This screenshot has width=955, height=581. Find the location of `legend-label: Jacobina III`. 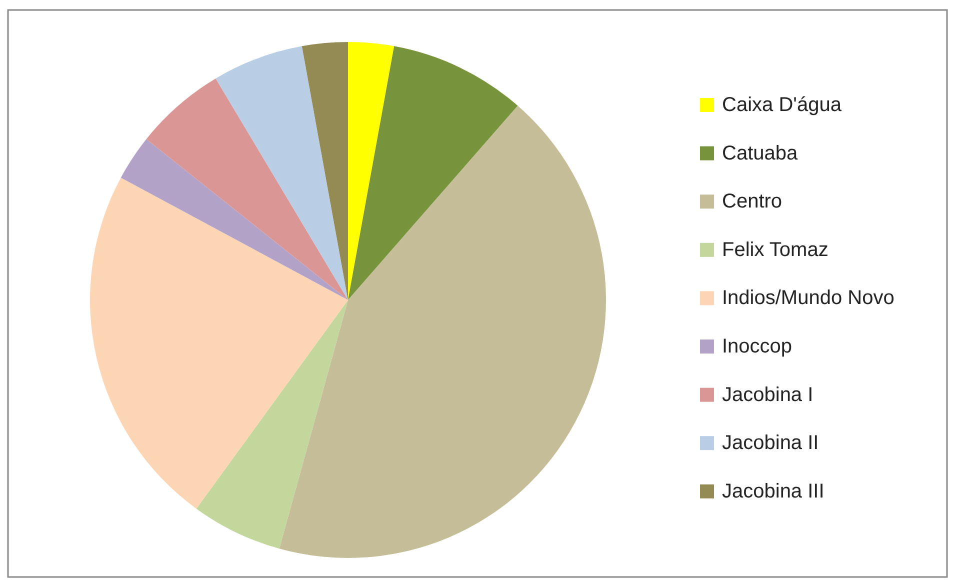

legend-label: Jacobina III is located at coordinates (773, 491).